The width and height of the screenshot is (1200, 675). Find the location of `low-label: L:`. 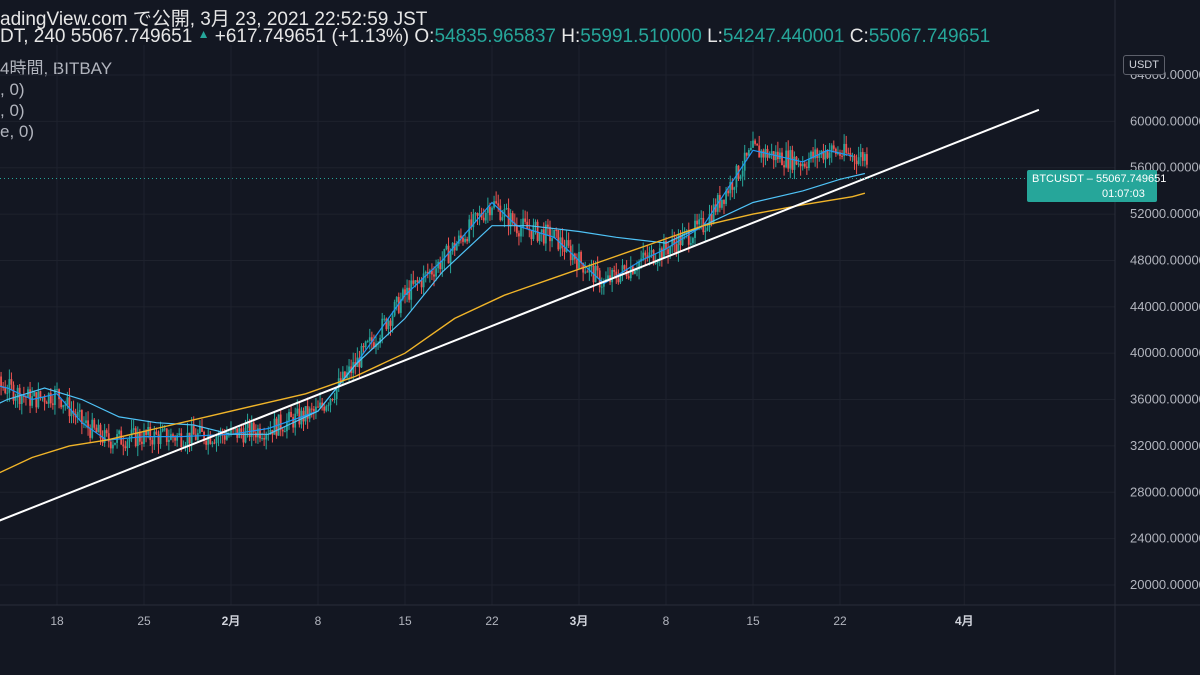

low-label: L: is located at coordinates (715, 36).